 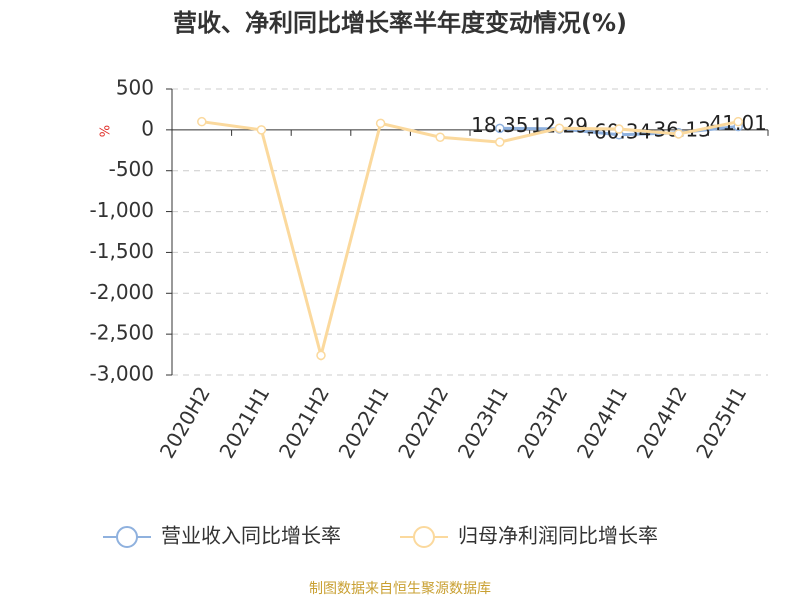 I want to click on chart-title: 营收、净利同比增长率半年度变动情况(%), so click(x=400, y=23).